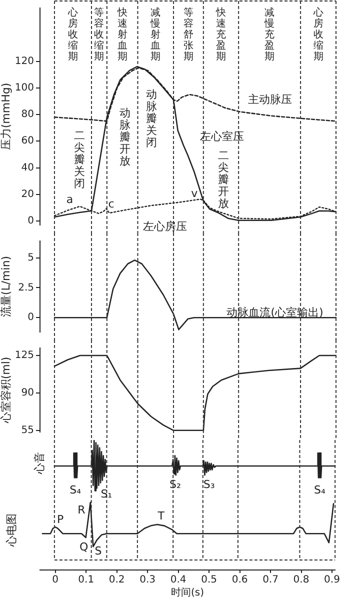 Image resolution: width=341 pixels, height=599 pixels. What do you see at coordinates (26, 288) in the screenshot?
I see `y-tick-label: 2.5` at bounding box center [26, 288].